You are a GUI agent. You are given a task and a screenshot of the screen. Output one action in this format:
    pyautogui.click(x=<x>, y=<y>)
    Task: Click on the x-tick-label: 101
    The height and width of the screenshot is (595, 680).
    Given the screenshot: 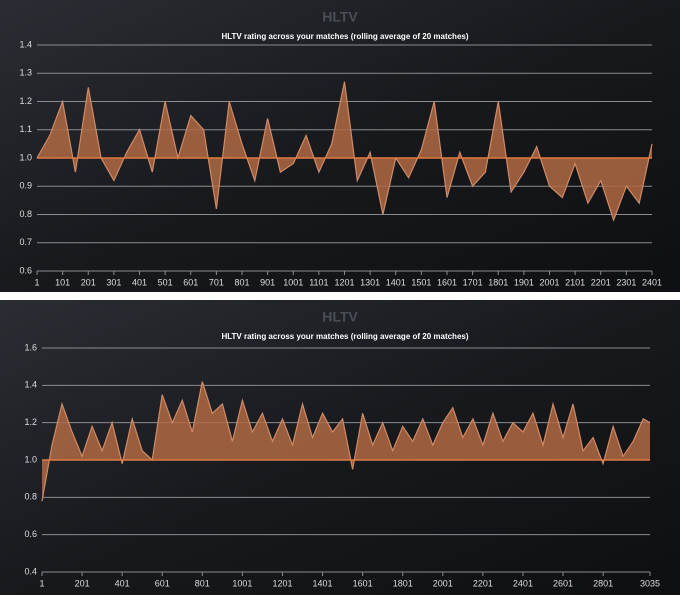 What is the action you would take?
    pyautogui.click(x=62, y=282)
    